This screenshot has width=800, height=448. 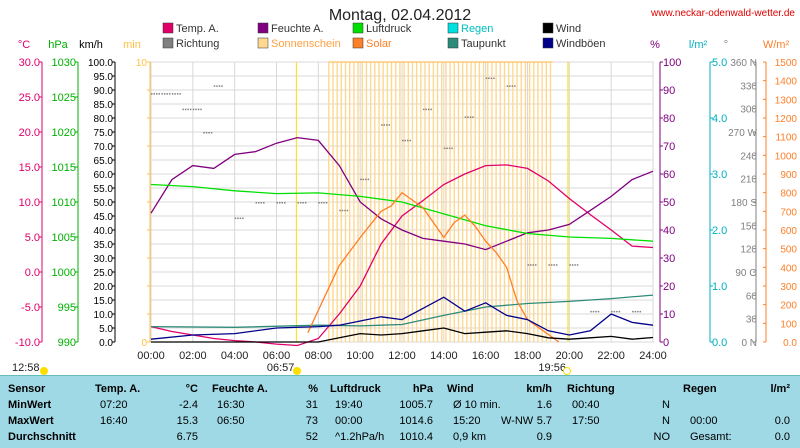 I want to click on wind-tick-label: 80.0, so click(x=104, y=119).